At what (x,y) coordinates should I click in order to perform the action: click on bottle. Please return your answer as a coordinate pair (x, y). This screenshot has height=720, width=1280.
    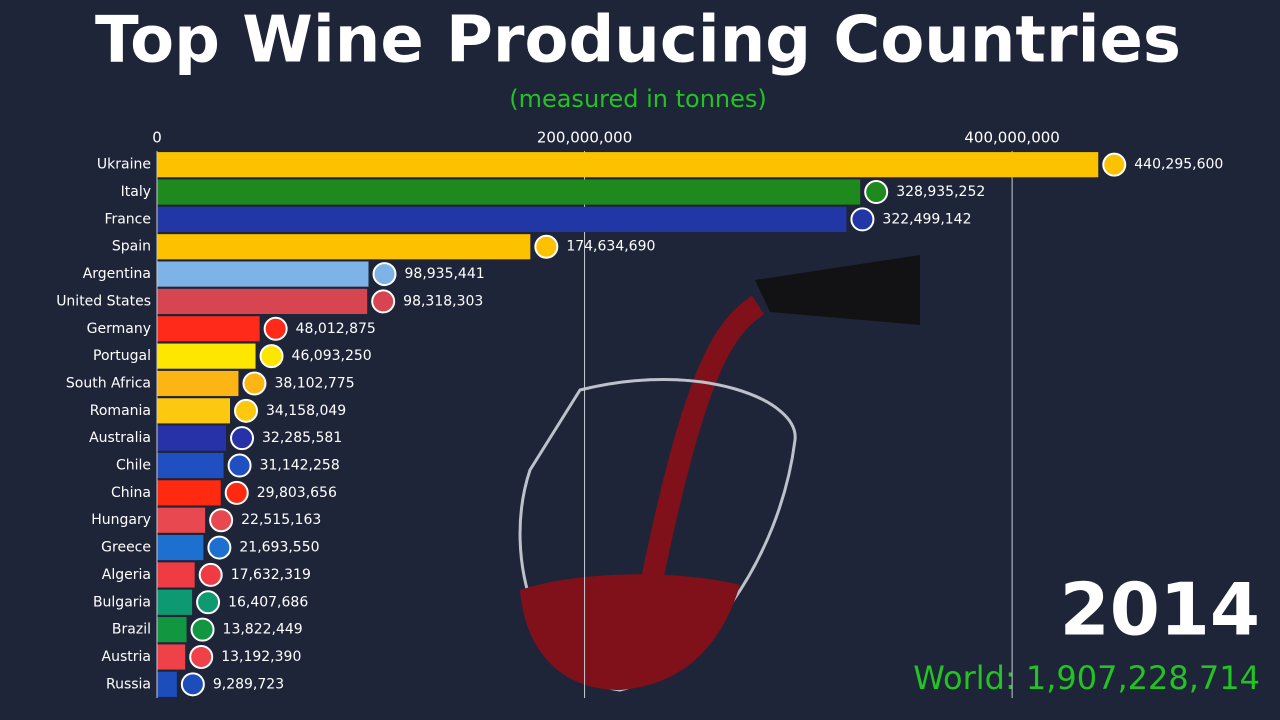
    Looking at the image, I should click on (837, 290).